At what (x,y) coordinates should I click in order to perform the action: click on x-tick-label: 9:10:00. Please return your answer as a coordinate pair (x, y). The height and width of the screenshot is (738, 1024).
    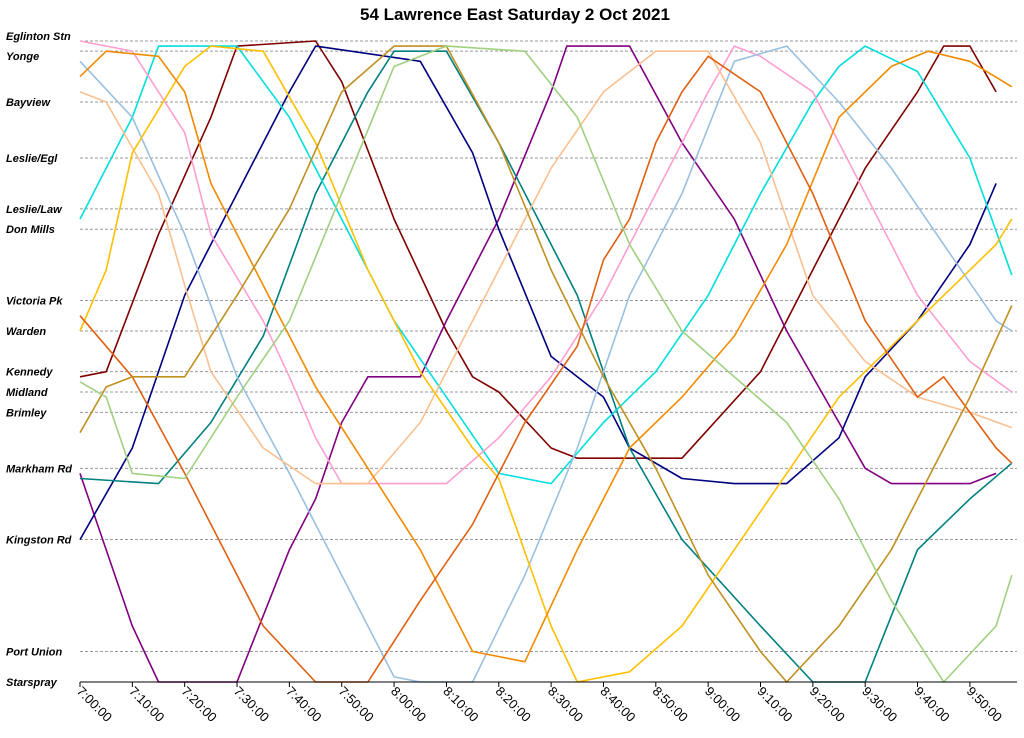
    Looking at the image, I should click on (774, 704).